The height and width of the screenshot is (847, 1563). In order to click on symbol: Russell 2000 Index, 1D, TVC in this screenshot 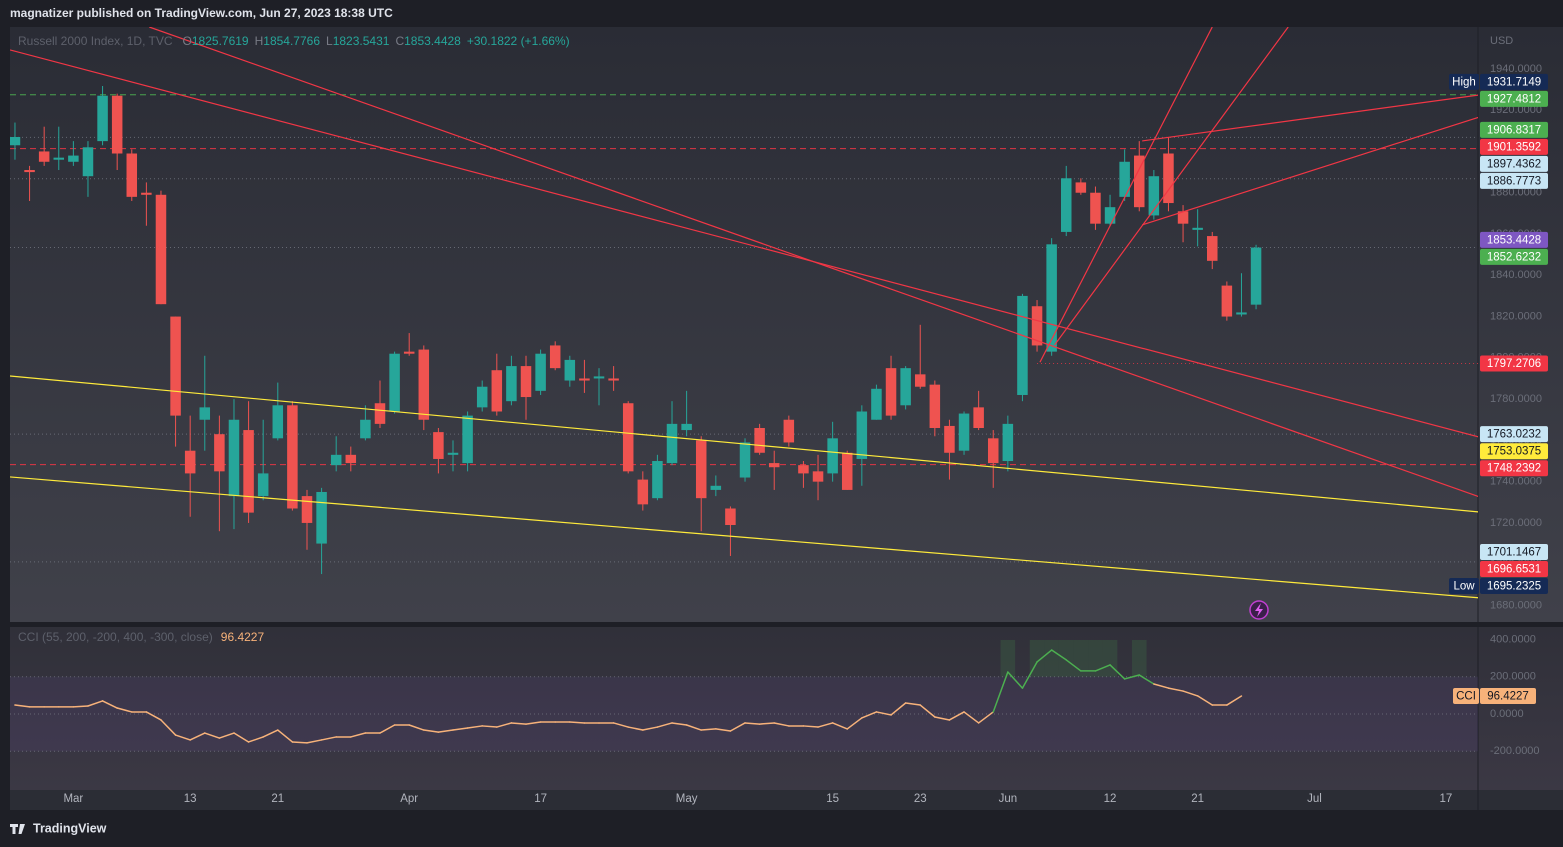, I will do `click(95, 41)`.